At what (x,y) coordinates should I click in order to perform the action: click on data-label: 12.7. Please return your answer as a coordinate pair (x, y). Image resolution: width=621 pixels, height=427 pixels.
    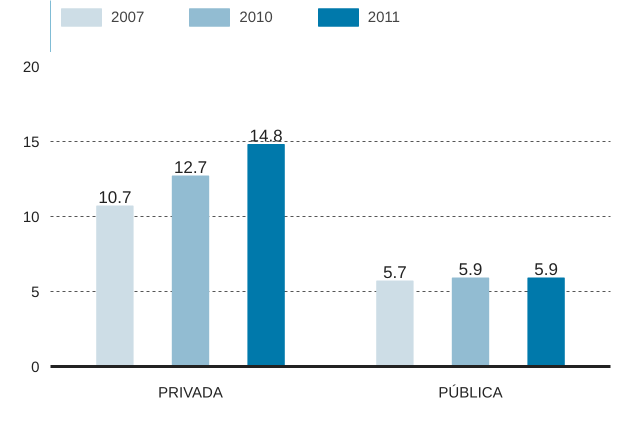
    Looking at the image, I should click on (191, 167).